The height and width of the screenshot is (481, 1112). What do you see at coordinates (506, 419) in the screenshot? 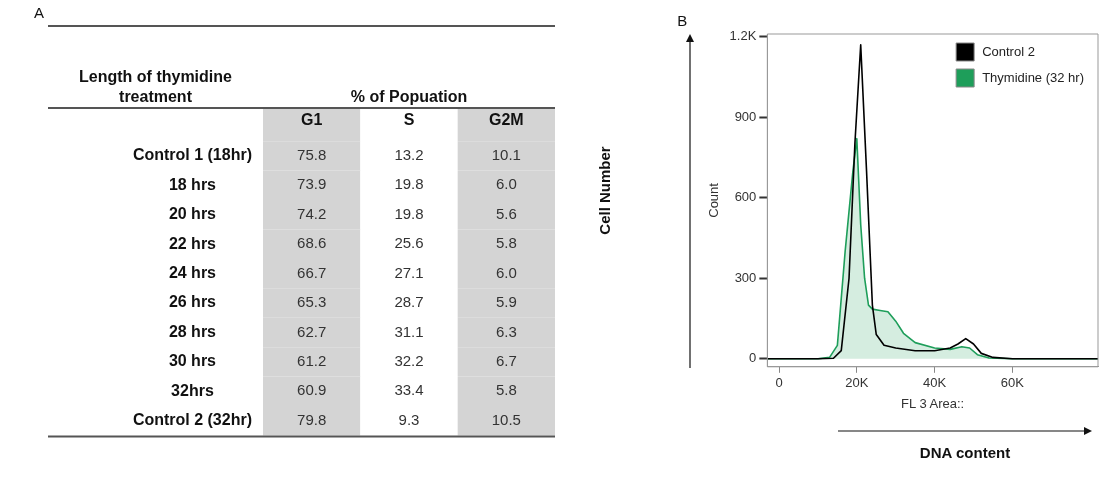
I see `data-label: 10.5` at bounding box center [506, 419].